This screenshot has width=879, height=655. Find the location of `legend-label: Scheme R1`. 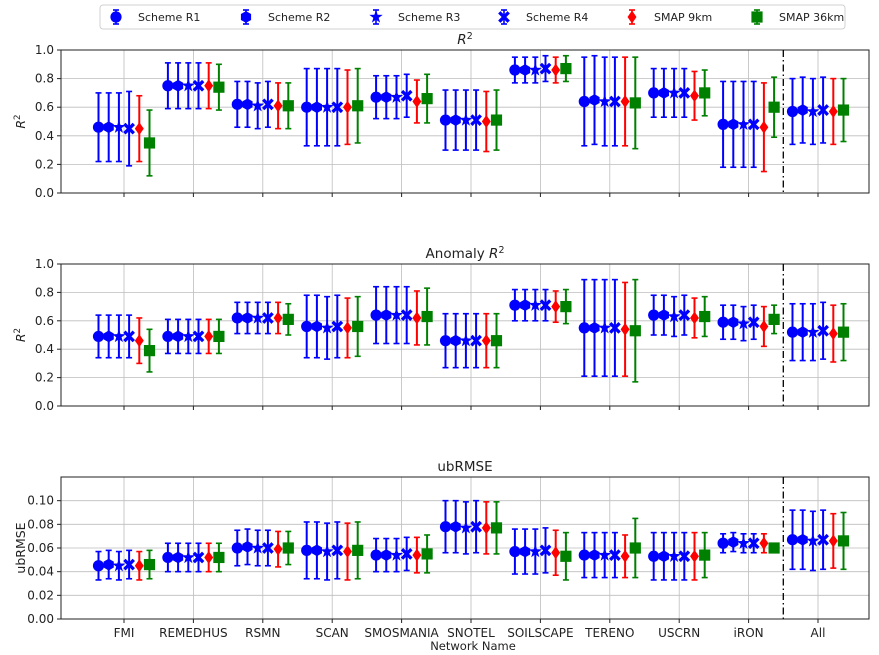

legend-label: Scheme R1 is located at coordinates (169, 17).